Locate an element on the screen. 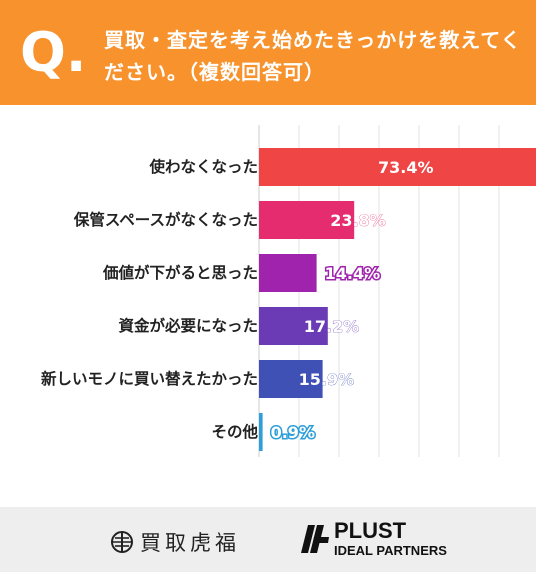 This screenshot has height=572, width=536. plust-logo-icon is located at coordinates (315, 538).